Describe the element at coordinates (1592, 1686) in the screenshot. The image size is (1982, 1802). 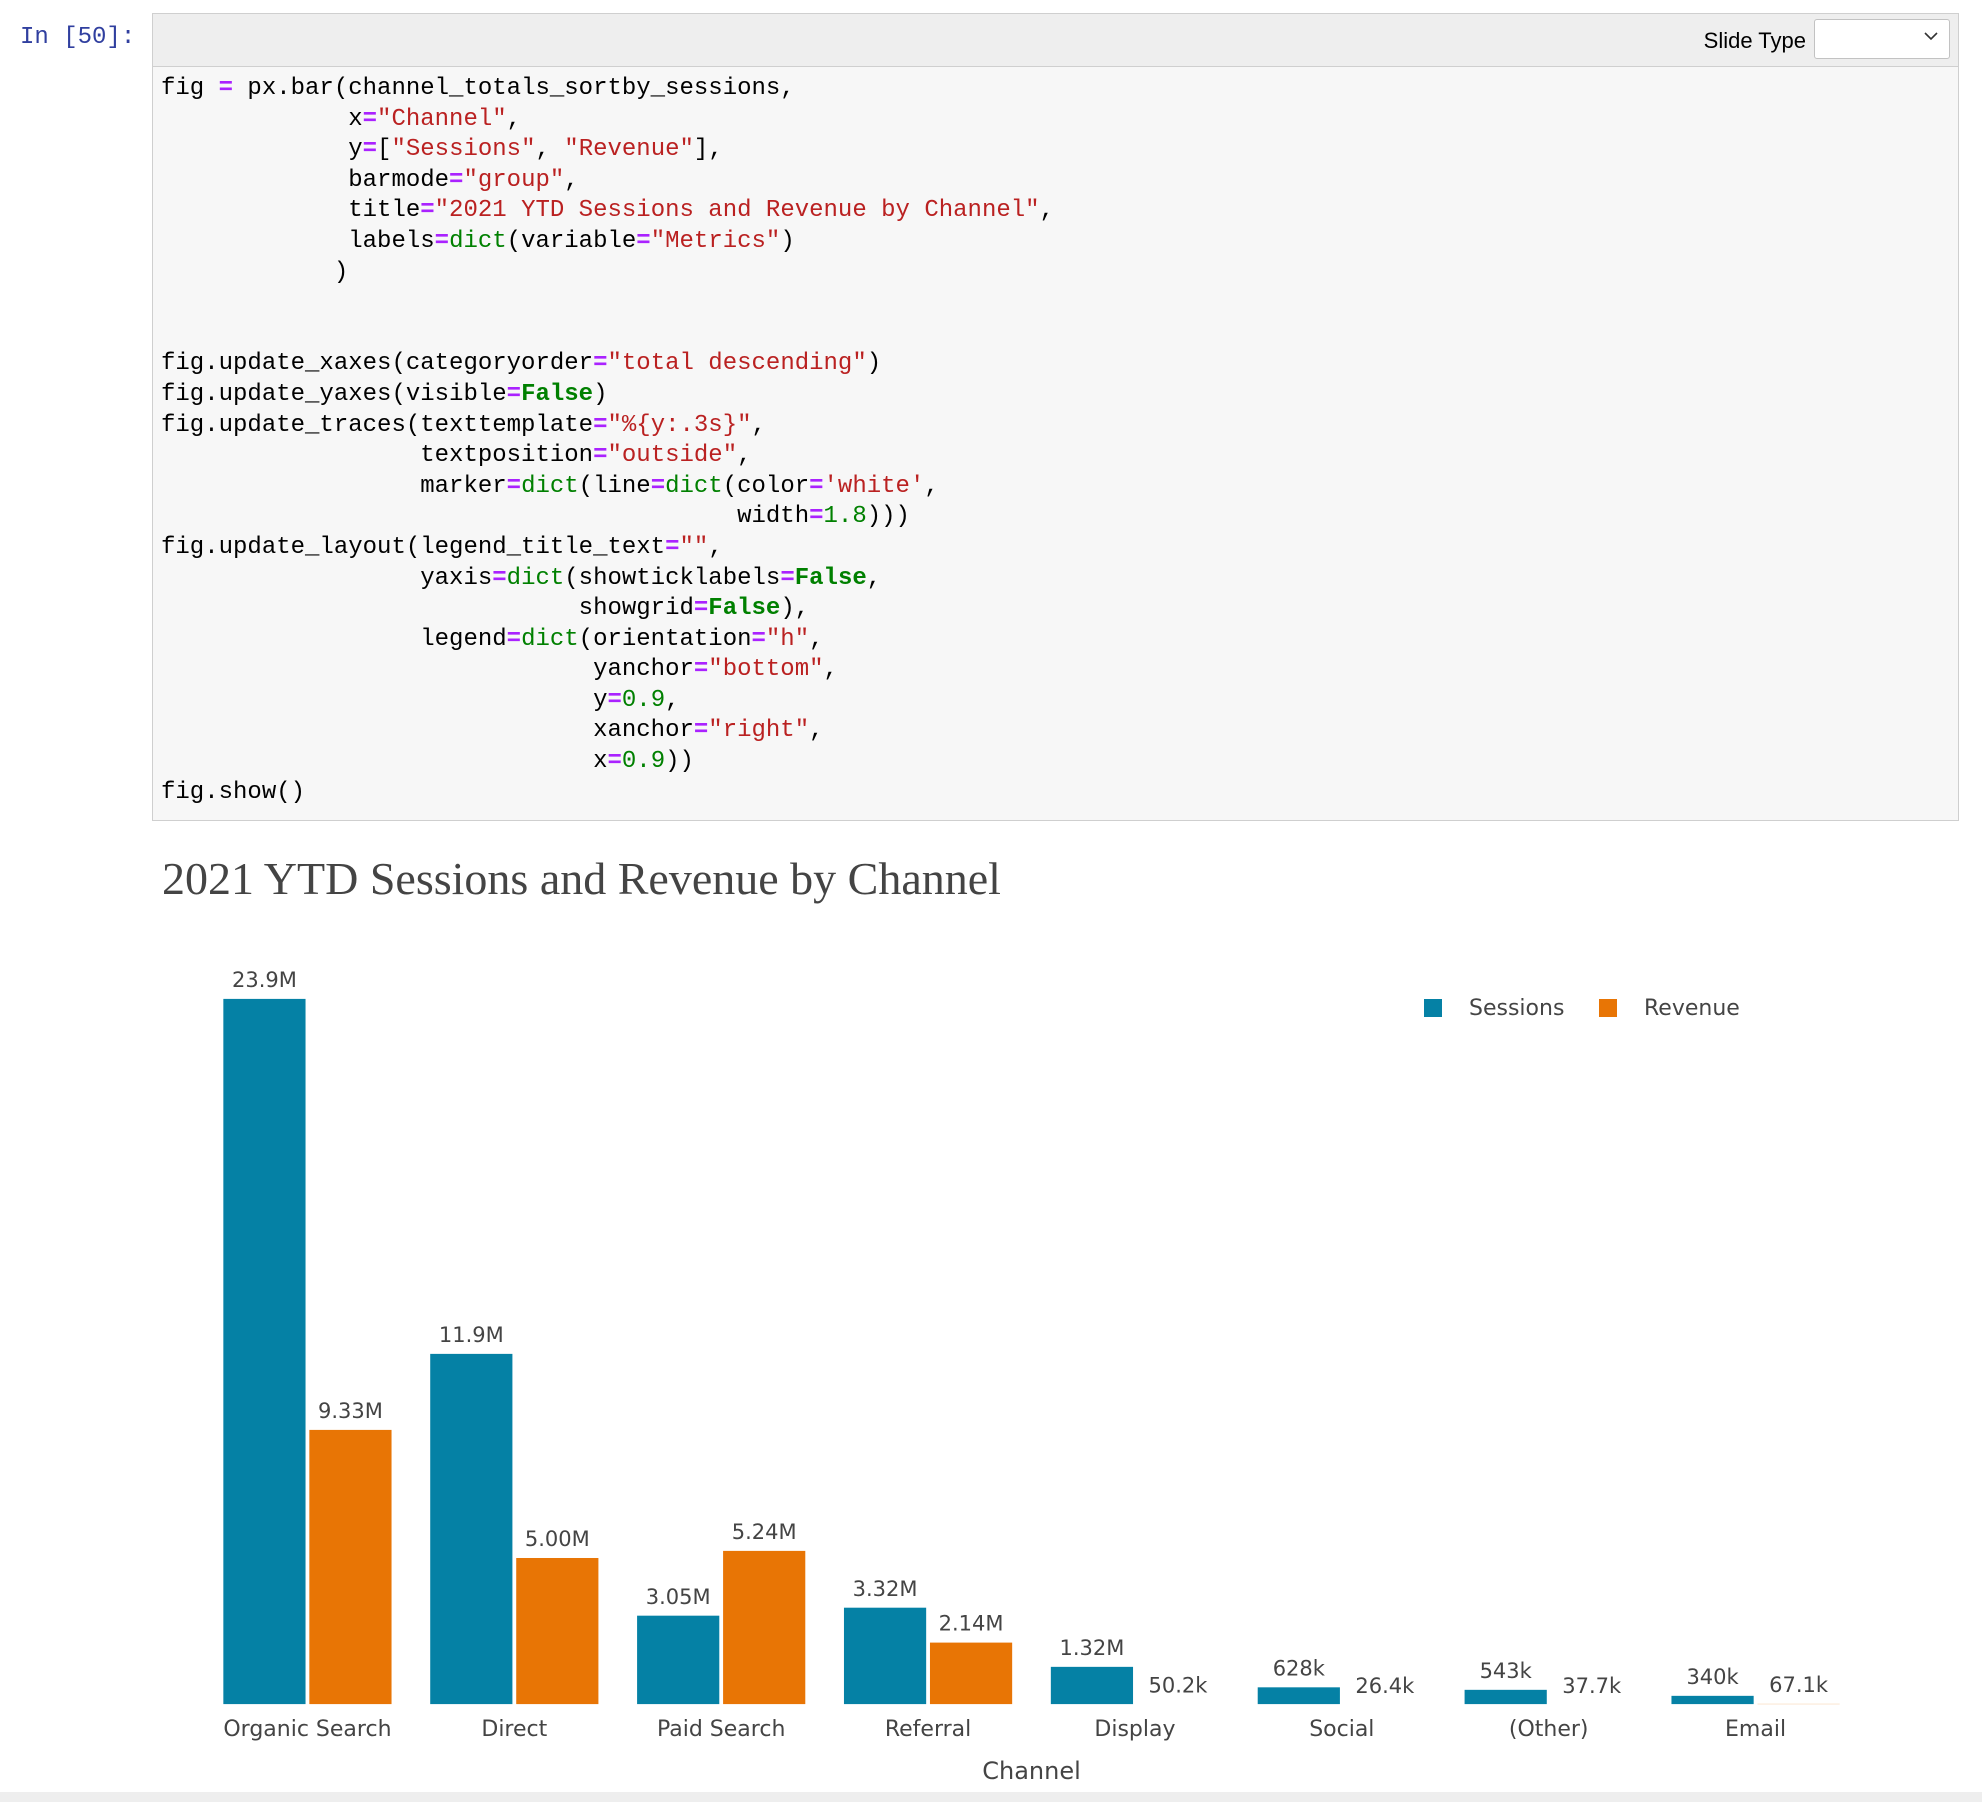
I see `data-label: 37.7k` at that location.